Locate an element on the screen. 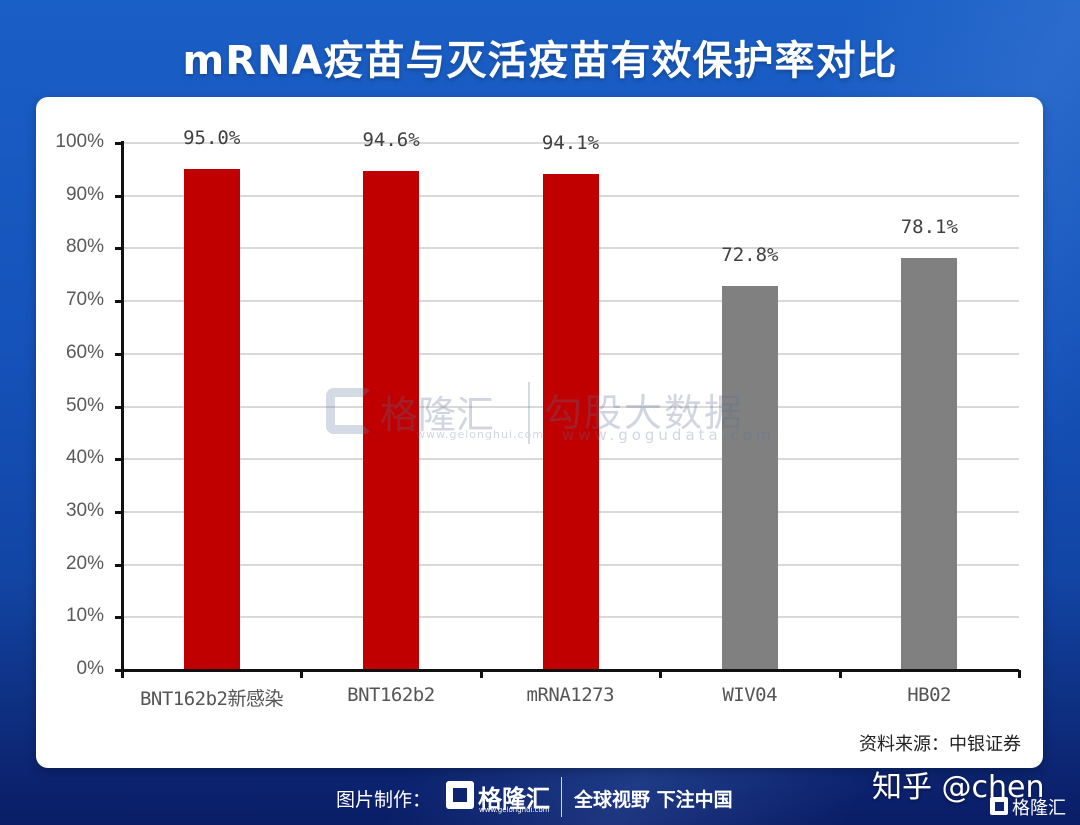  gelonghui-logo-icon is located at coordinates (460, 795).